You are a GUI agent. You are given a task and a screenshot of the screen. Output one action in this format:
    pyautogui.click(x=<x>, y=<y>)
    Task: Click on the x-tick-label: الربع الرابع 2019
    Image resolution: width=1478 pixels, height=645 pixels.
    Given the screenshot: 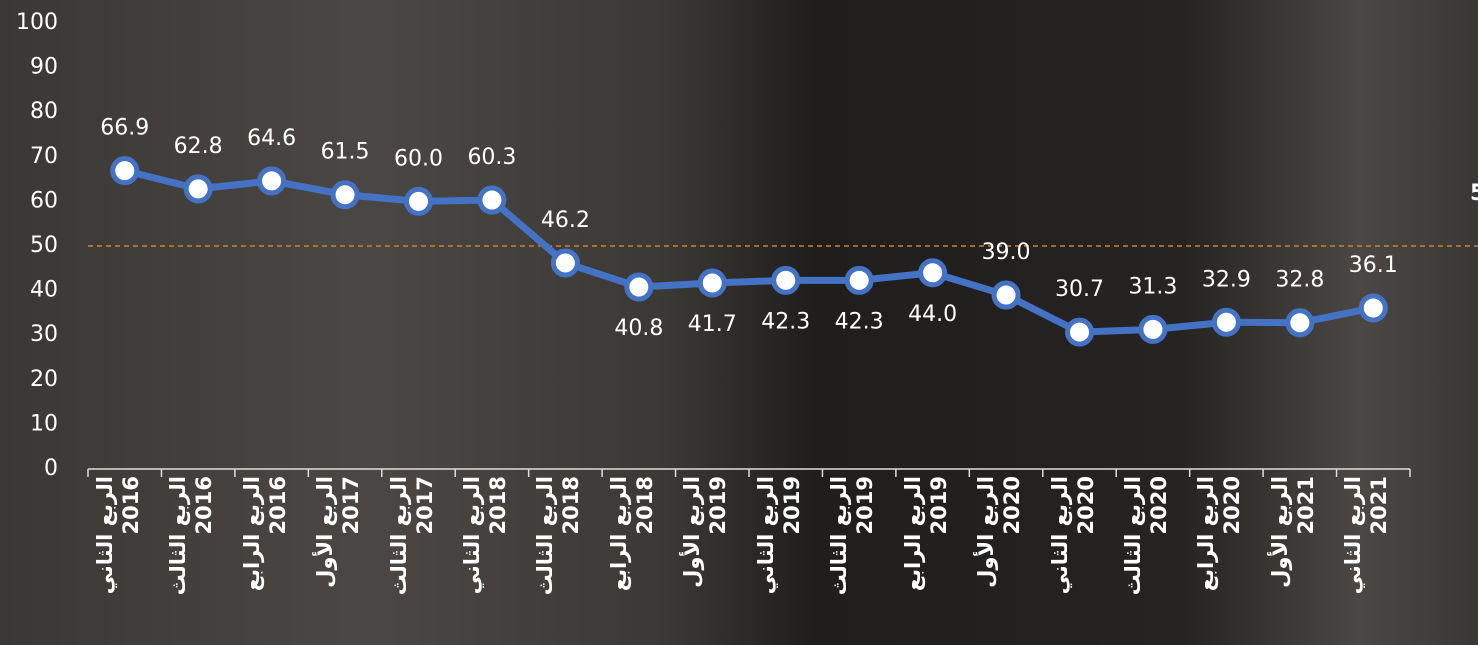 What is the action you would take?
    pyautogui.click(x=925, y=534)
    